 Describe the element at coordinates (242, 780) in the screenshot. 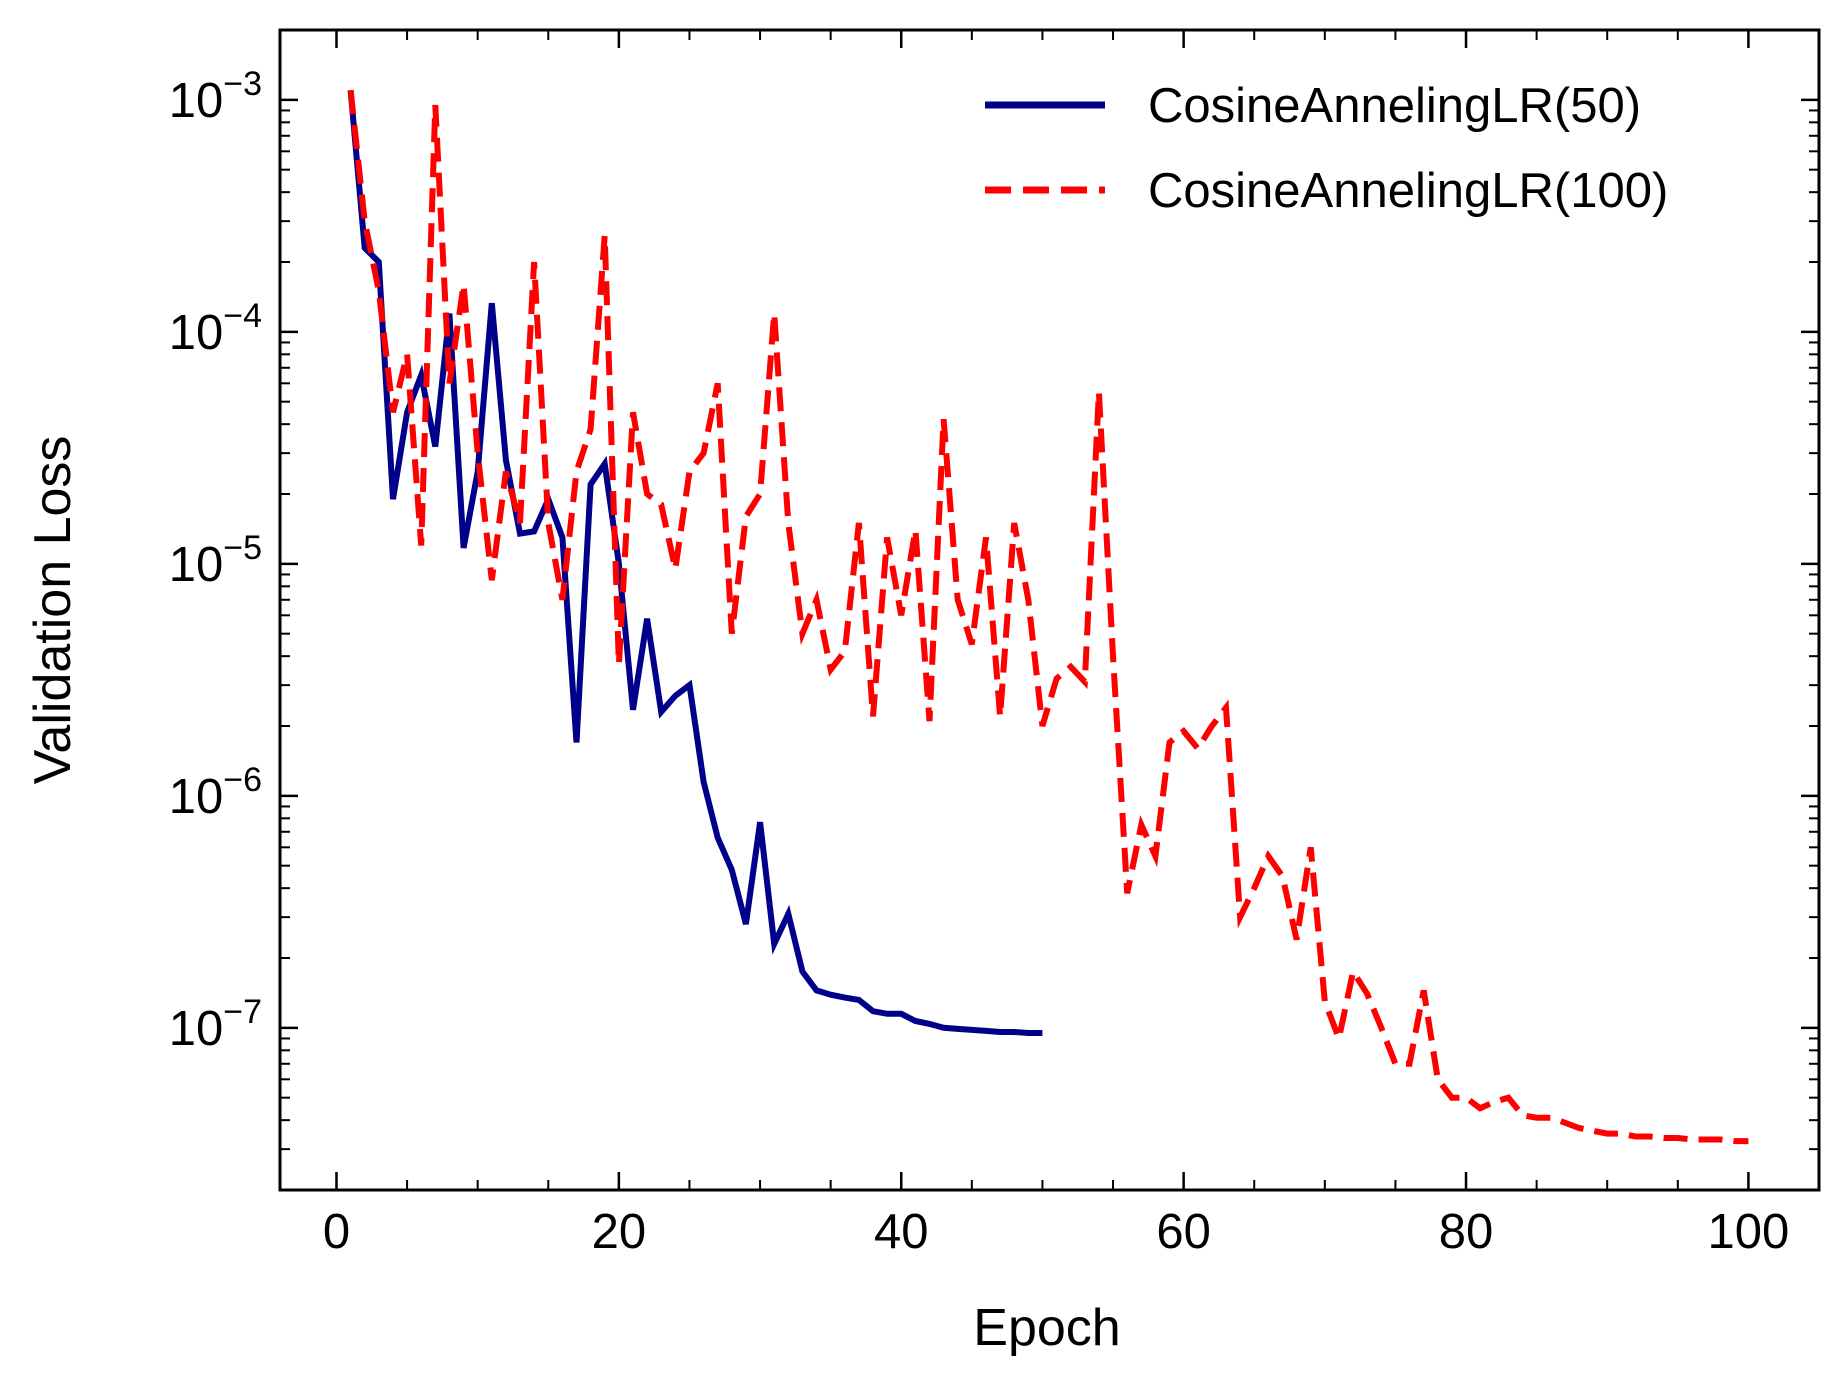

I see `y-tick-label-exponent: −6` at that location.